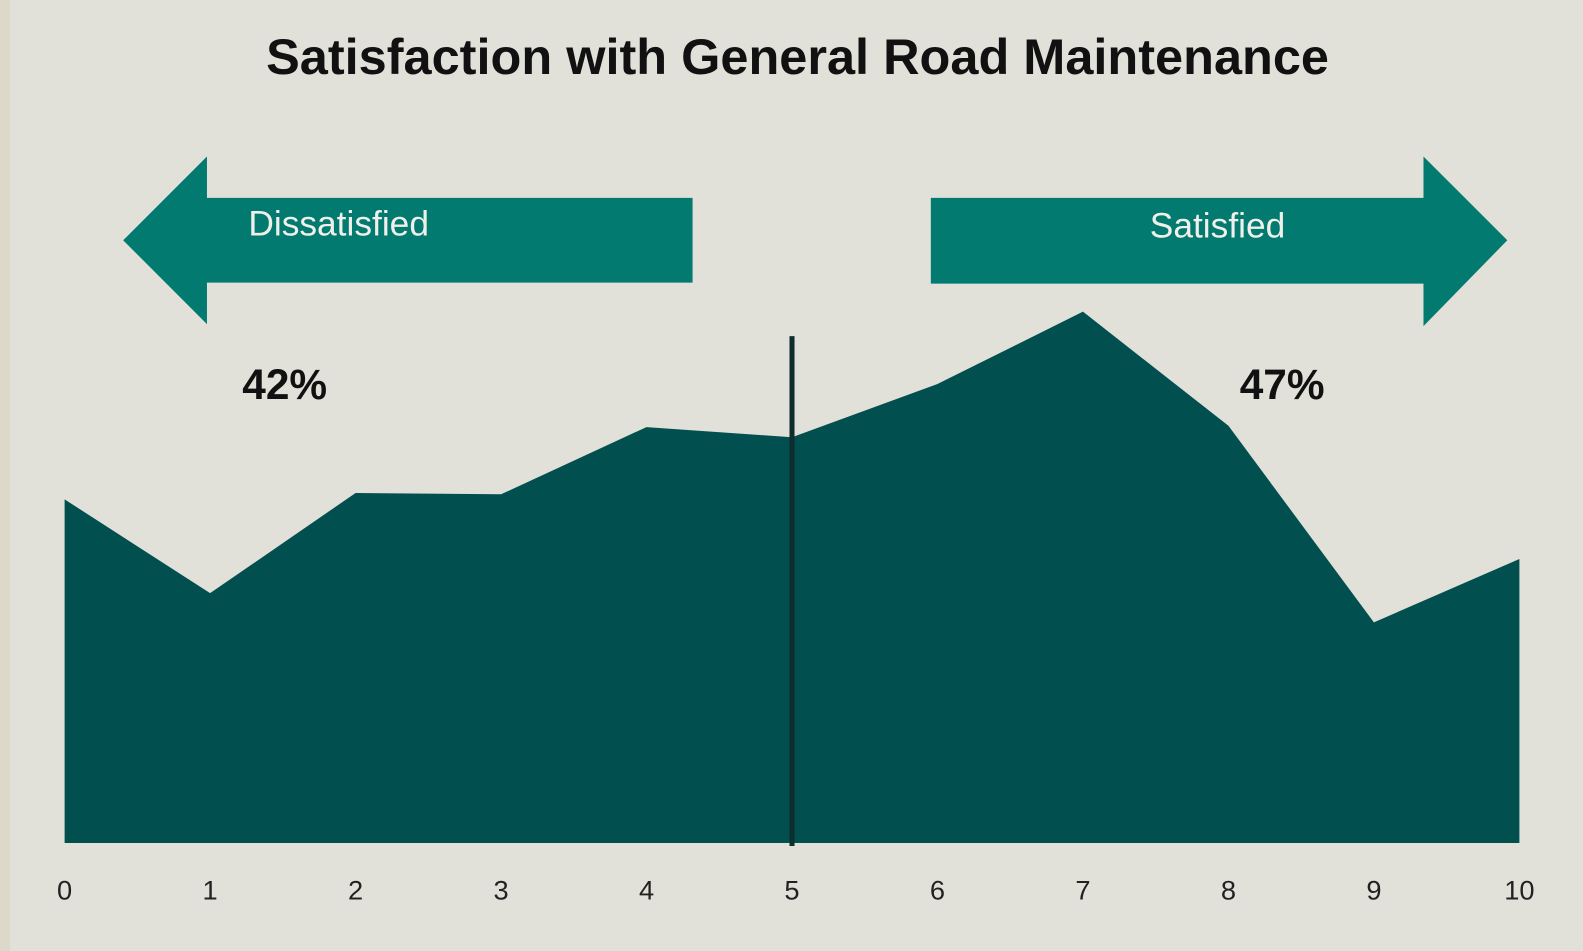  I want to click on left-arrow, so click(408, 240).